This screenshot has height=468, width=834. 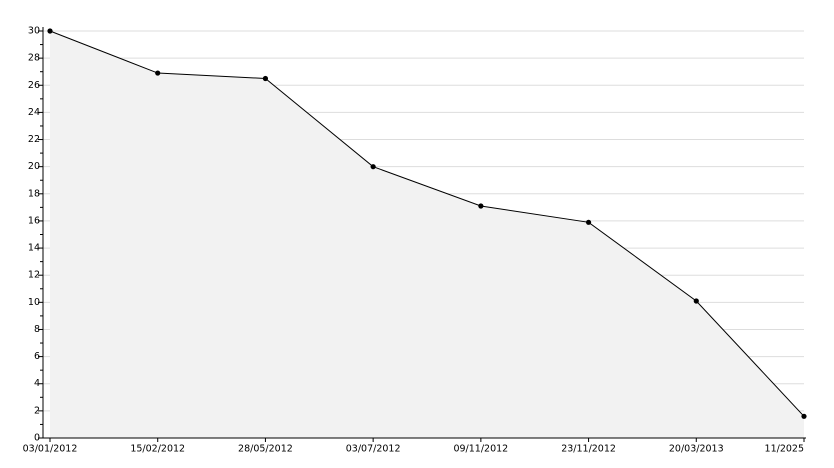 What do you see at coordinates (265, 449) in the screenshot?
I see `x-tick-label: 28/05/2012` at bounding box center [265, 449].